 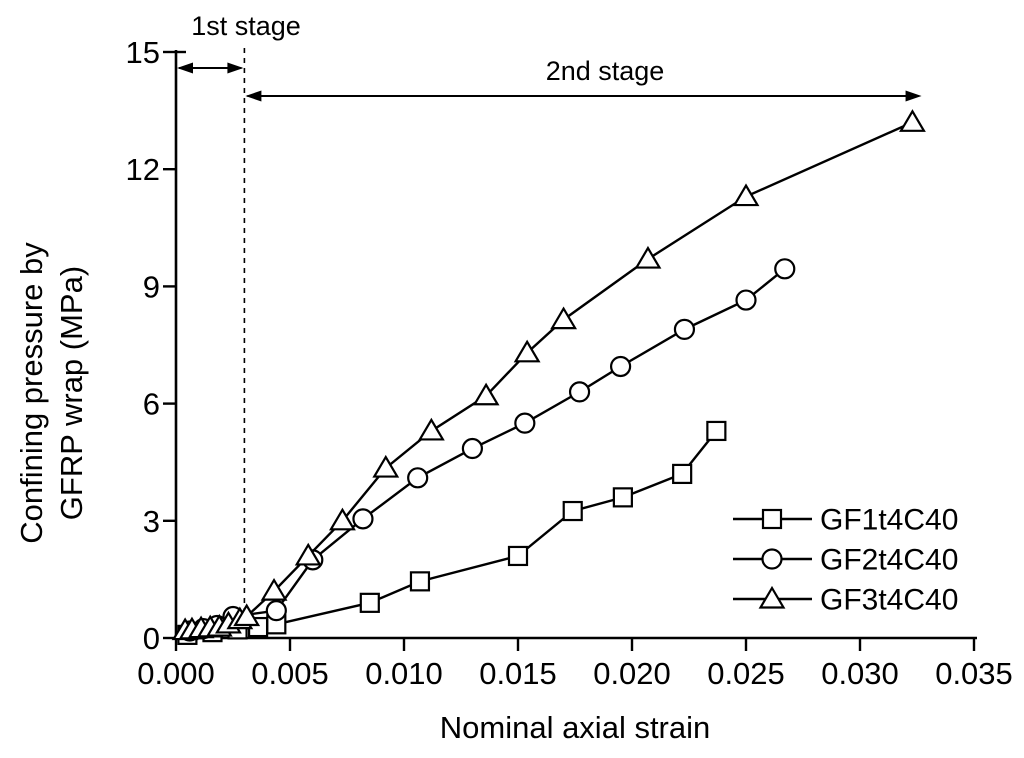 I want to click on y-tick-label: 15, so click(x=143, y=52).